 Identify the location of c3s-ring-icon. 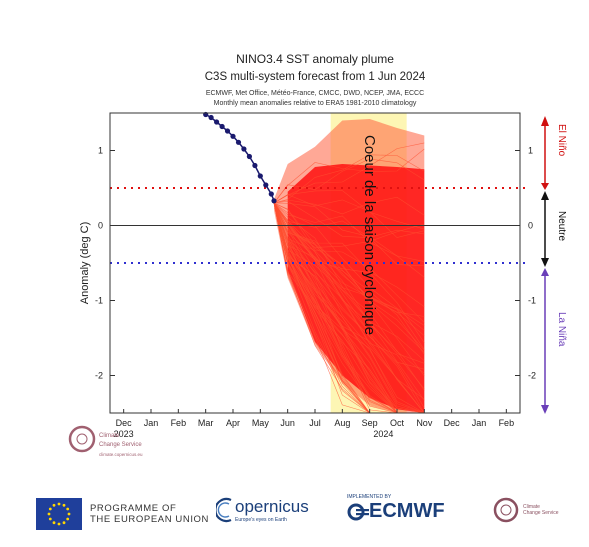
(506, 510).